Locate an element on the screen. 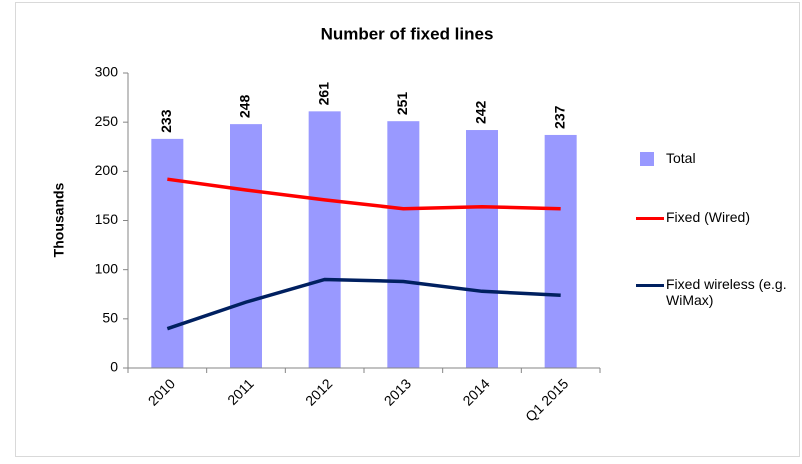 The image size is (802, 464). y-tick-label: 300 is located at coordinates (107, 72).